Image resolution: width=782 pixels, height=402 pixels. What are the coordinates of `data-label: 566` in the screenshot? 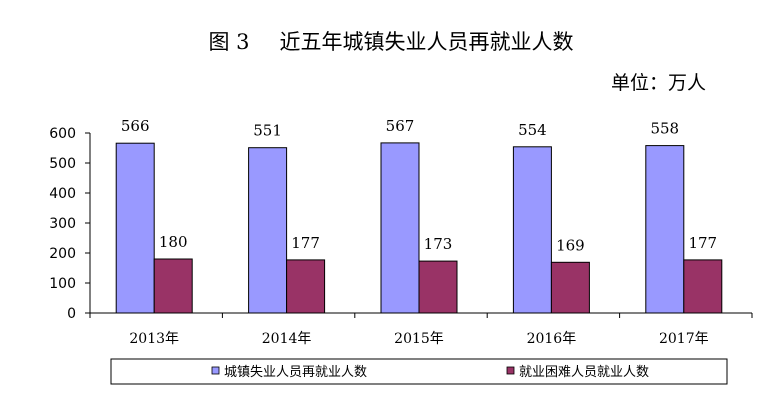 It's located at (135, 126).